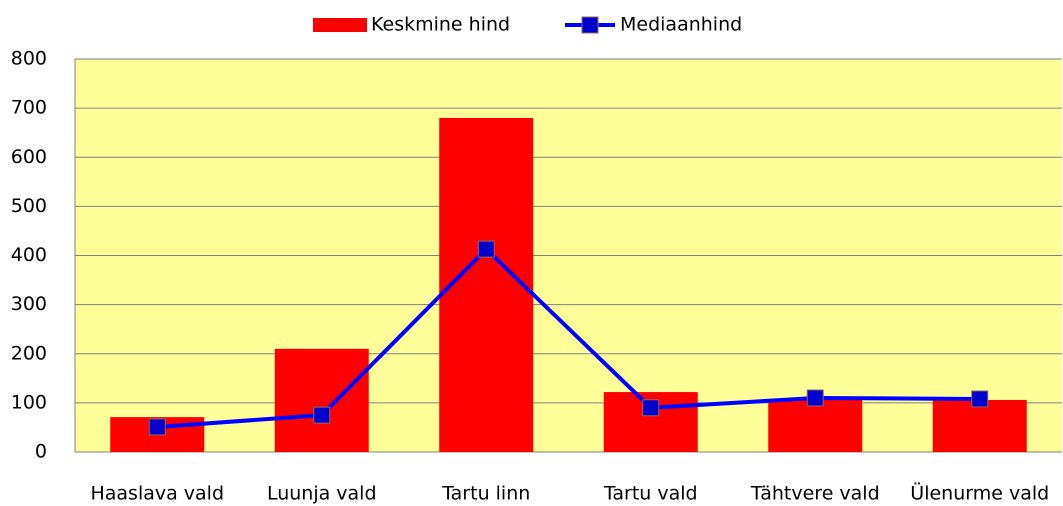  What do you see at coordinates (322, 494) in the screenshot?
I see `x-tick-label: Luunja vald` at bounding box center [322, 494].